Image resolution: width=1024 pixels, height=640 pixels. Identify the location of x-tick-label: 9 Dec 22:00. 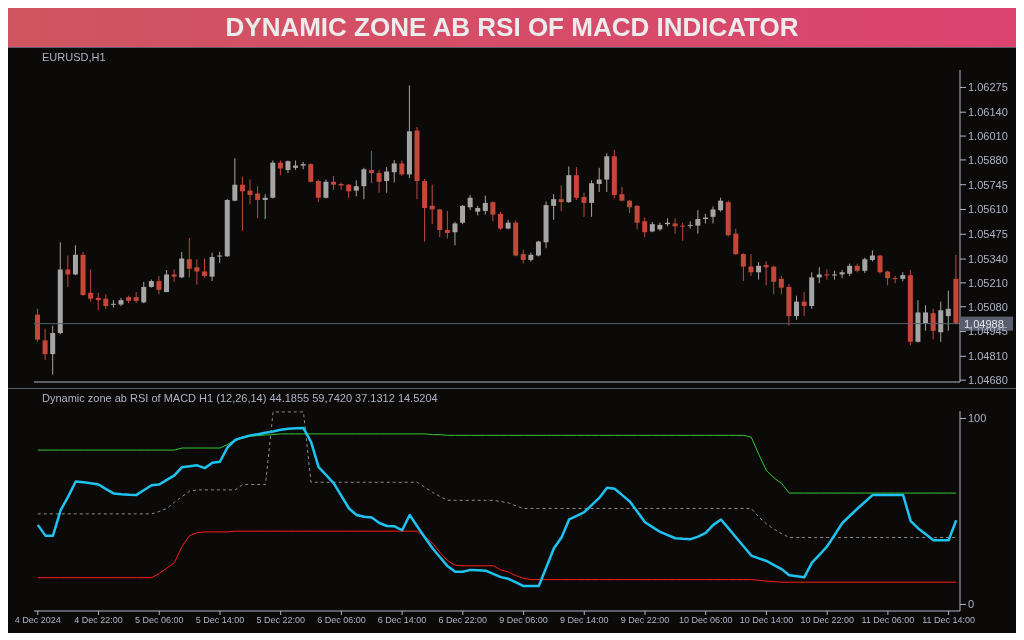
(645, 620).